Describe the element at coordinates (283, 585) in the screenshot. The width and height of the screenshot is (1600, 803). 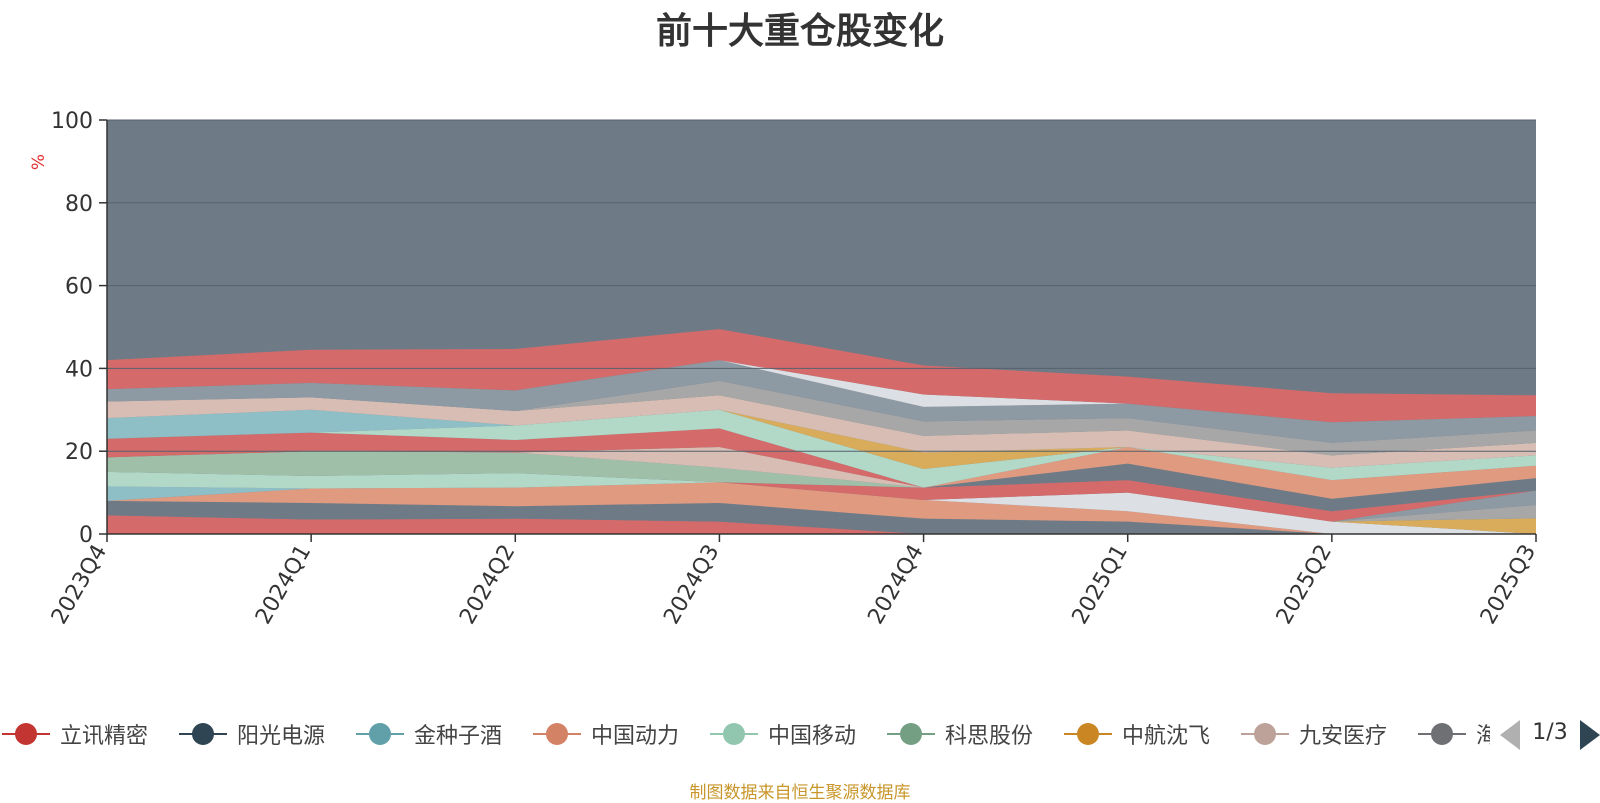
I see `x-tick-label: 2024Q1` at that location.